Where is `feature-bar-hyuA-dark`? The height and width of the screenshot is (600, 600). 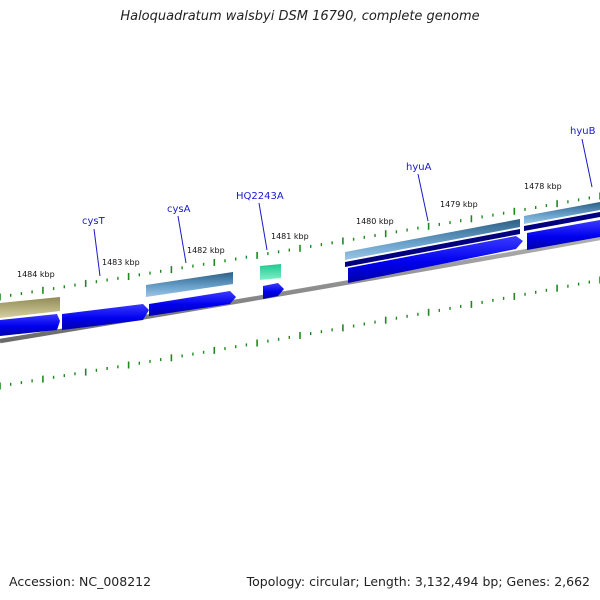 feature-bar-hyuA-dark is located at coordinates (432, 248).